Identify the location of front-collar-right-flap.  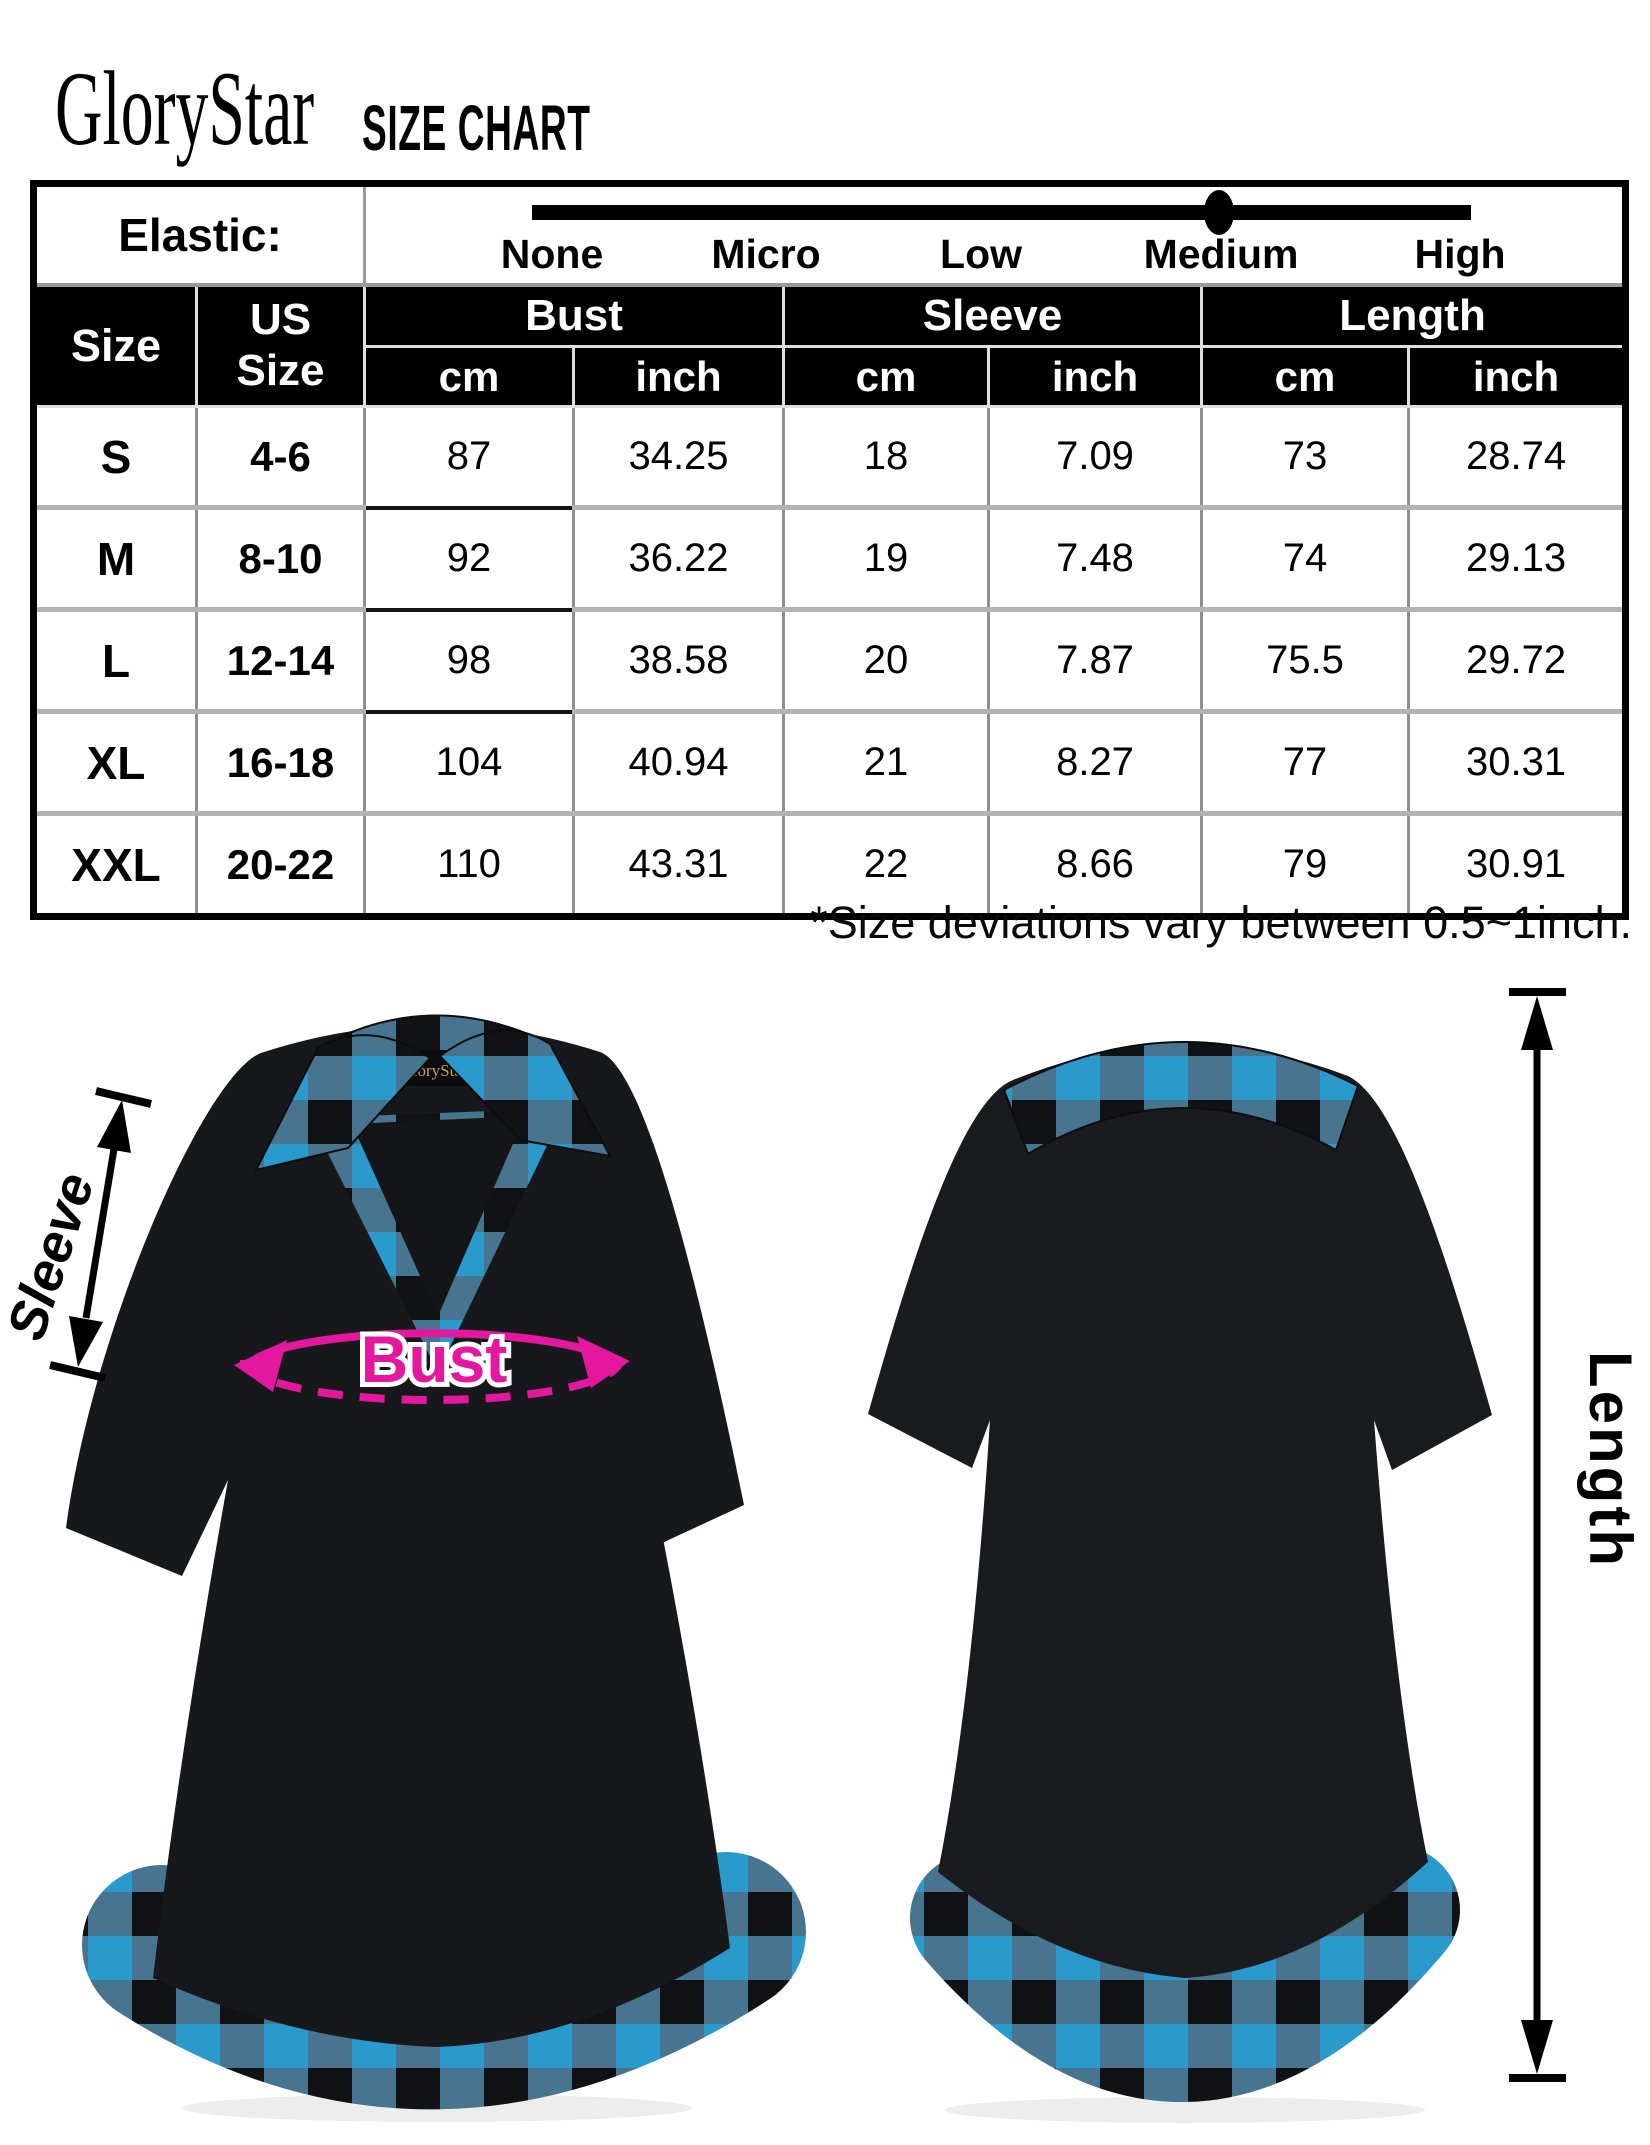
(525, 1093).